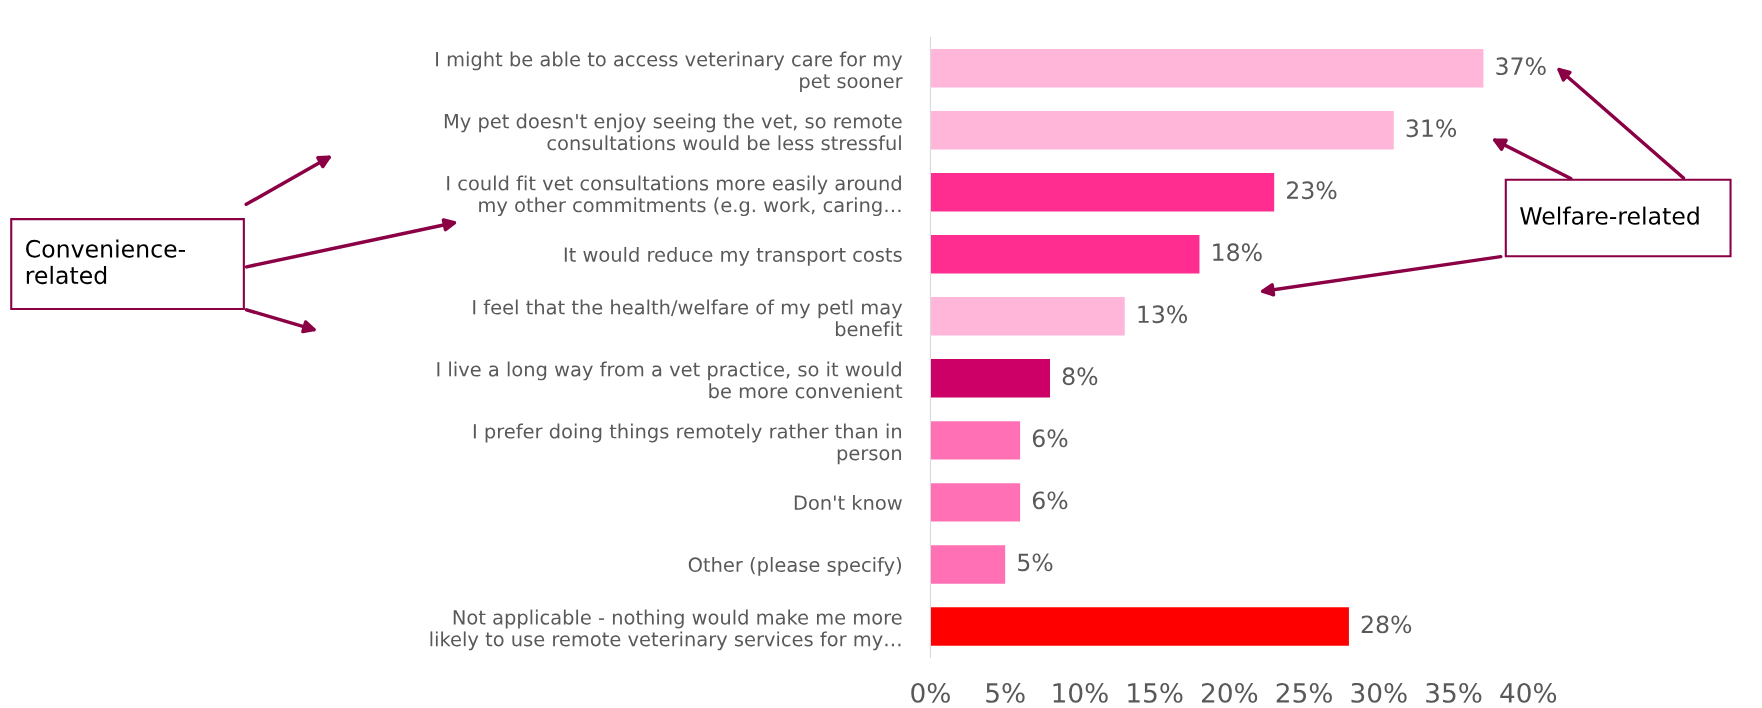 The width and height of the screenshot is (1762, 708). I want to click on y-tick-label: I might be able to access veterinary care for my pet sooner, so click(669, 72).